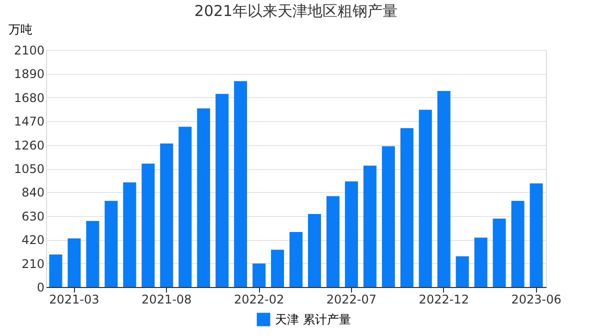 The width and height of the screenshot is (600, 336). What do you see at coordinates (536, 299) in the screenshot?
I see `x-tick-label: 2023-06` at bounding box center [536, 299].